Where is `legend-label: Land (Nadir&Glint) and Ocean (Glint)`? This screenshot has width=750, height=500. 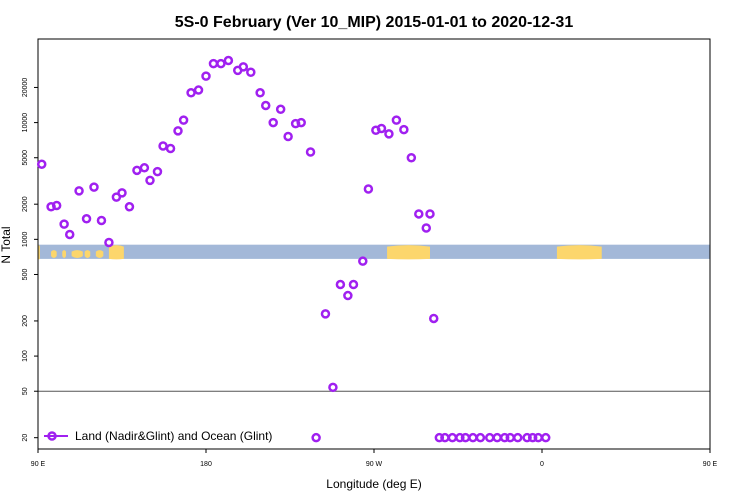
legend-label: Land (Nadir&Glint) and Ocean (Glint) is located at coordinates (173, 436).